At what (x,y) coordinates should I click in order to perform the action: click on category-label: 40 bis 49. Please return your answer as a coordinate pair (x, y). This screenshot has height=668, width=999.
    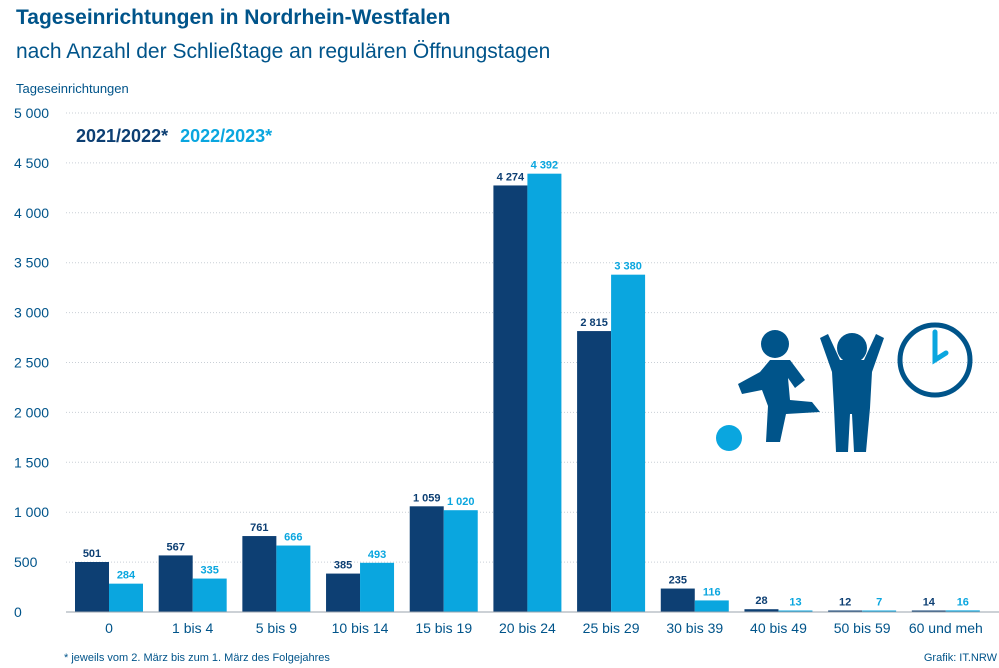
    Looking at the image, I should click on (778, 628).